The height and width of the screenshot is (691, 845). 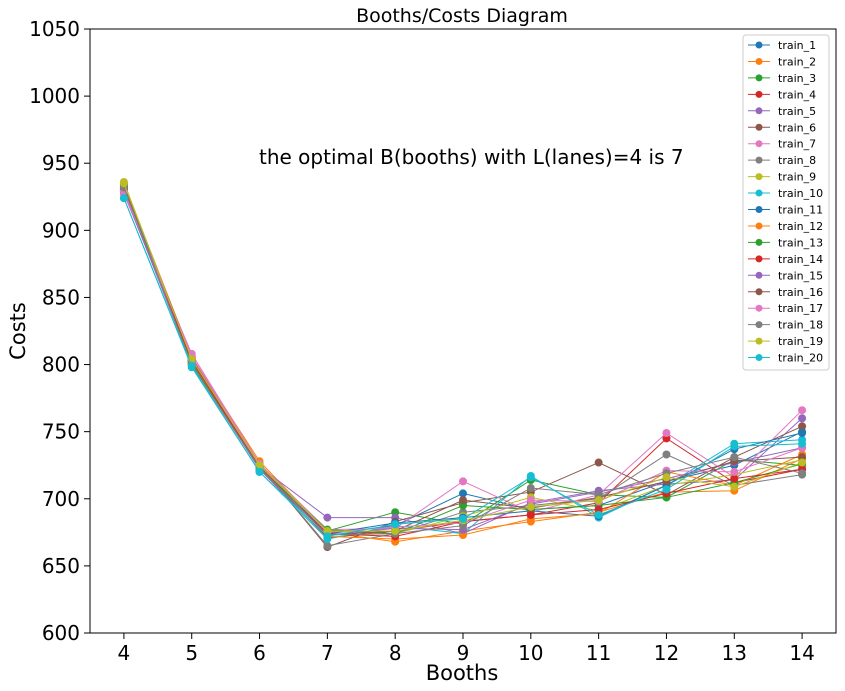 I want to click on legend-label: train_11, so click(x=800, y=210).